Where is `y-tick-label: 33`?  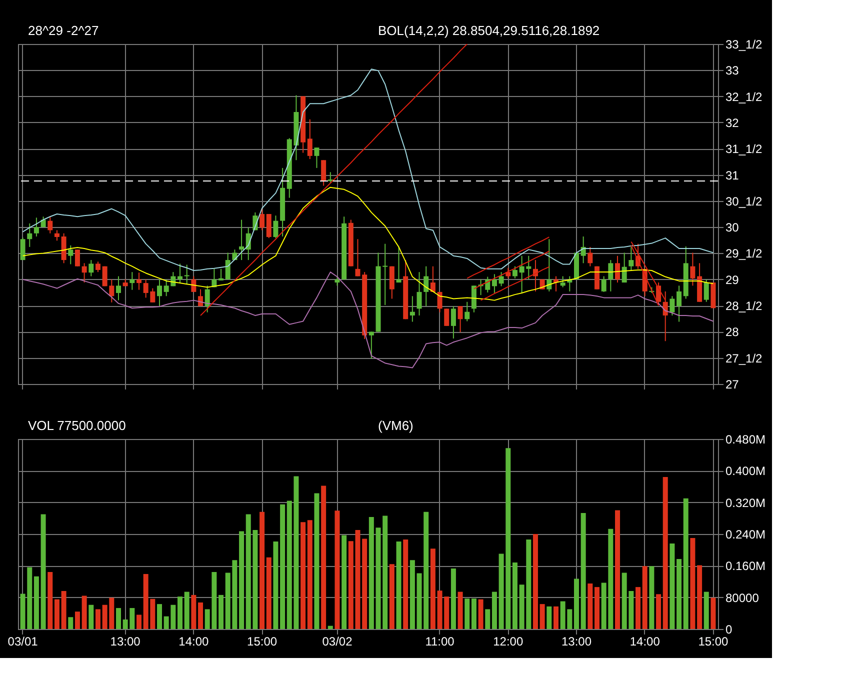 y-tick-label: 33 is located at coordinates (733, 71).